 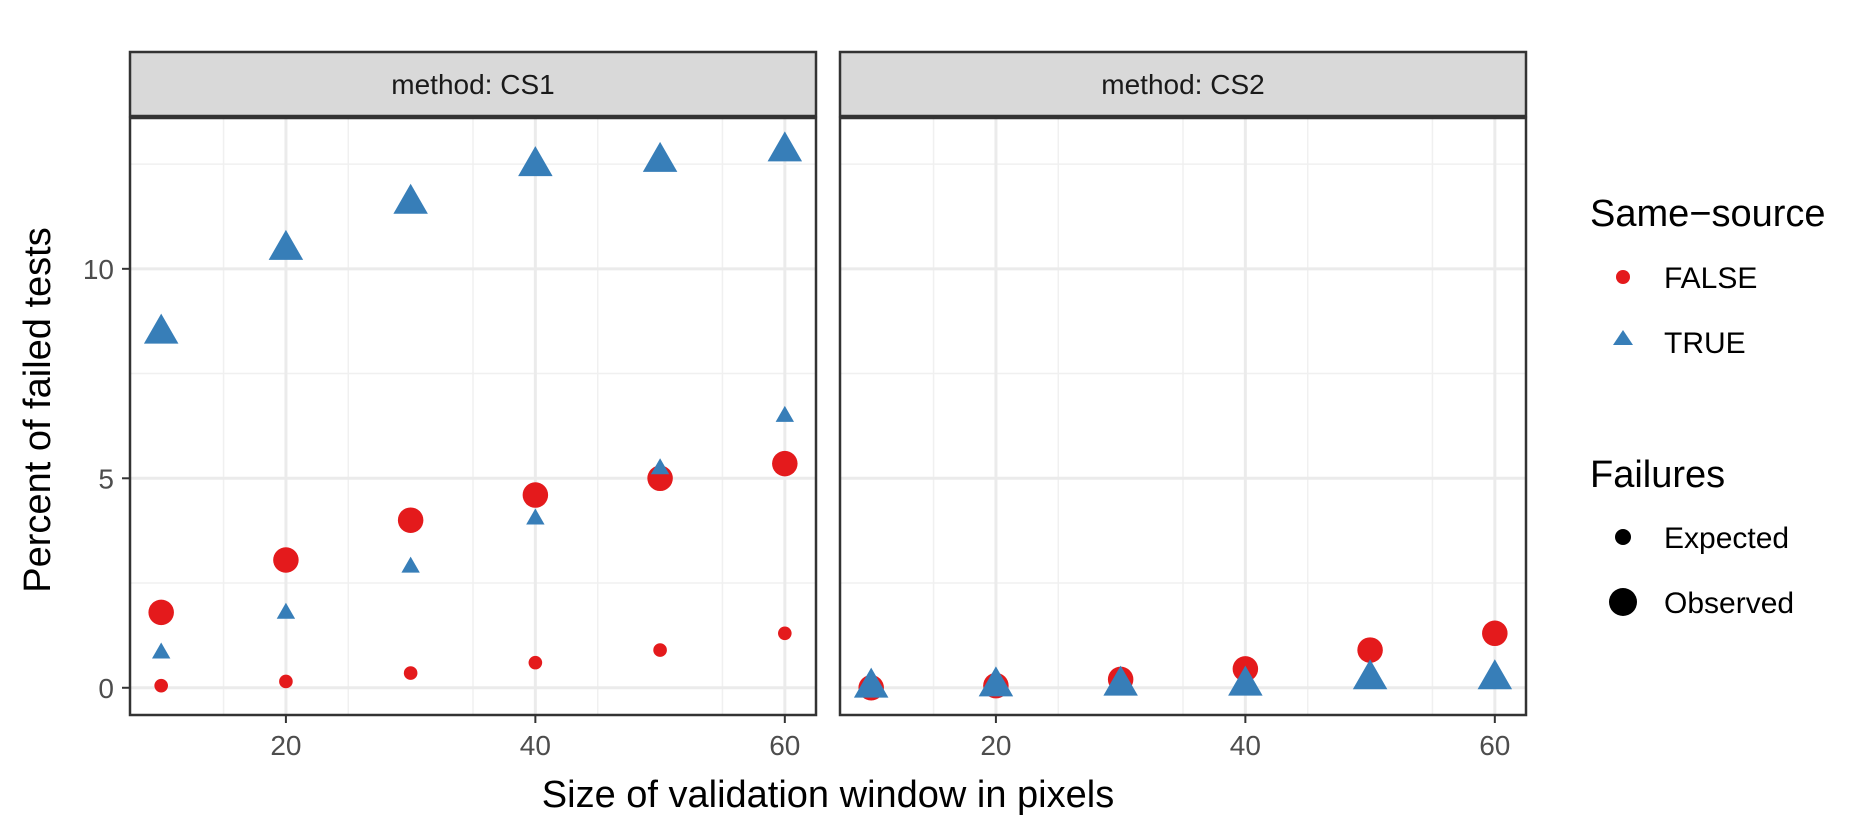 What do you see at coordinates (38, 409) in the screenshot?
I see `y-axis-title: Percent of failed tests` at bounding box center [38, 409].